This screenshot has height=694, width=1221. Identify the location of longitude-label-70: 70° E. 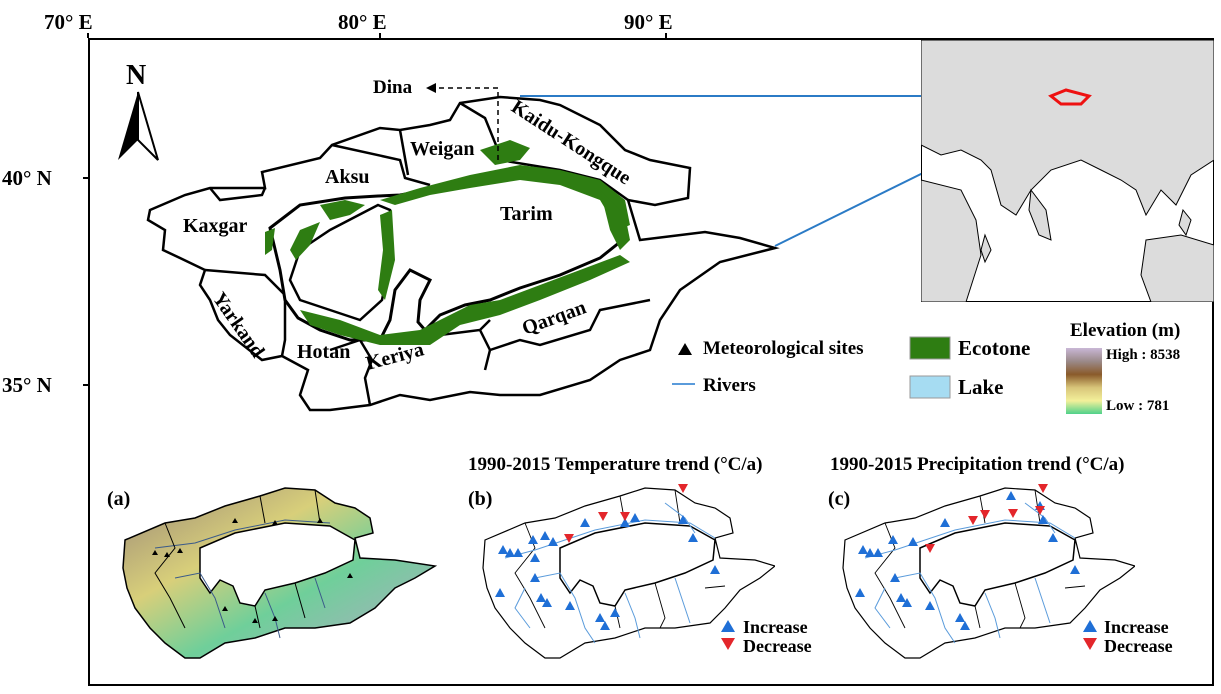
(68, 22).